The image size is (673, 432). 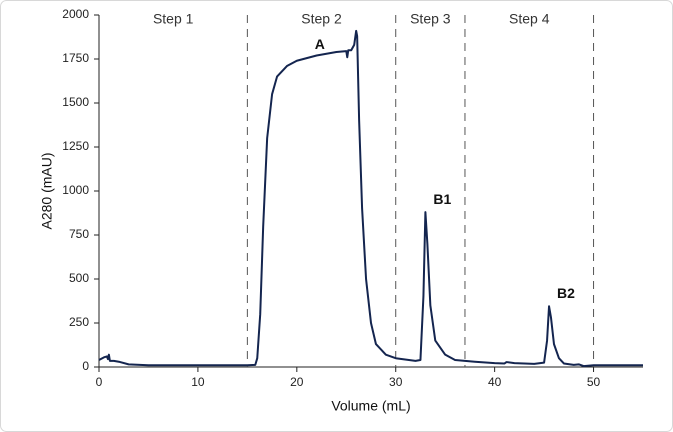 I want to click on step-label: Step 1, so click(x=173, y=19).